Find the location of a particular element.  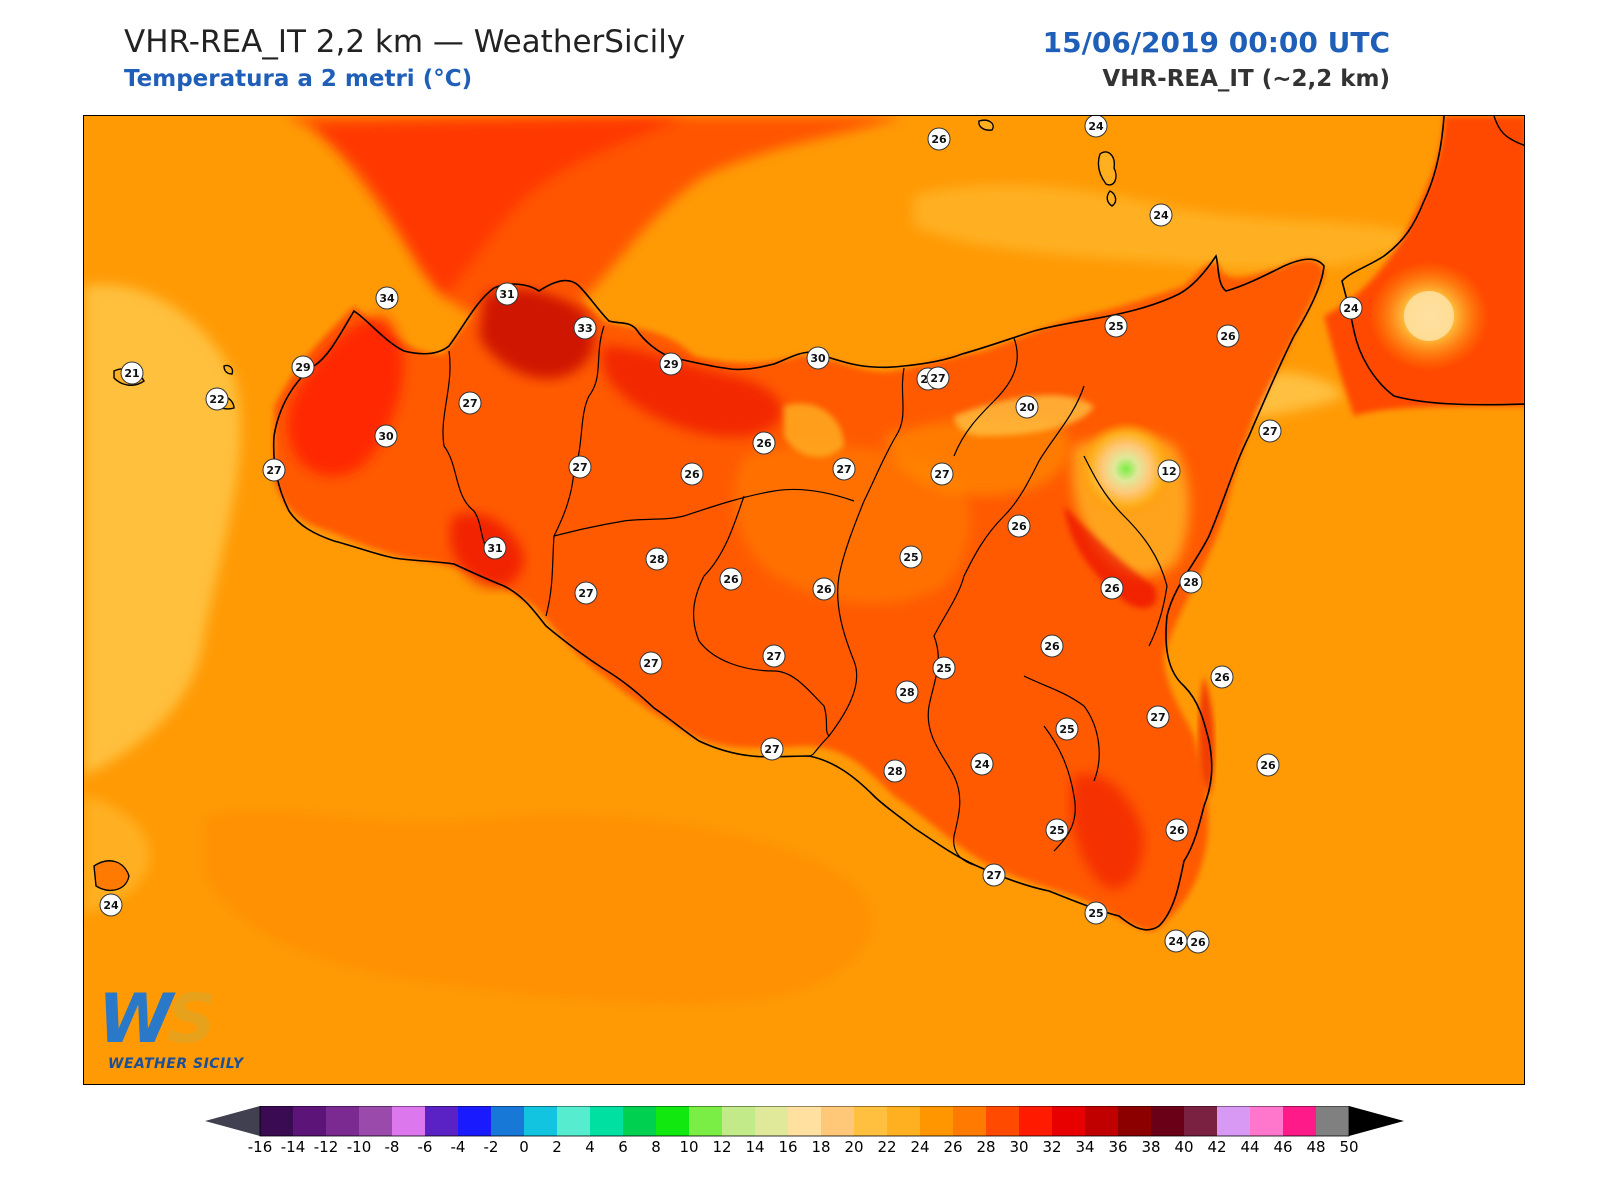

logo-mark: WS is located at coordinates (157, 1019).